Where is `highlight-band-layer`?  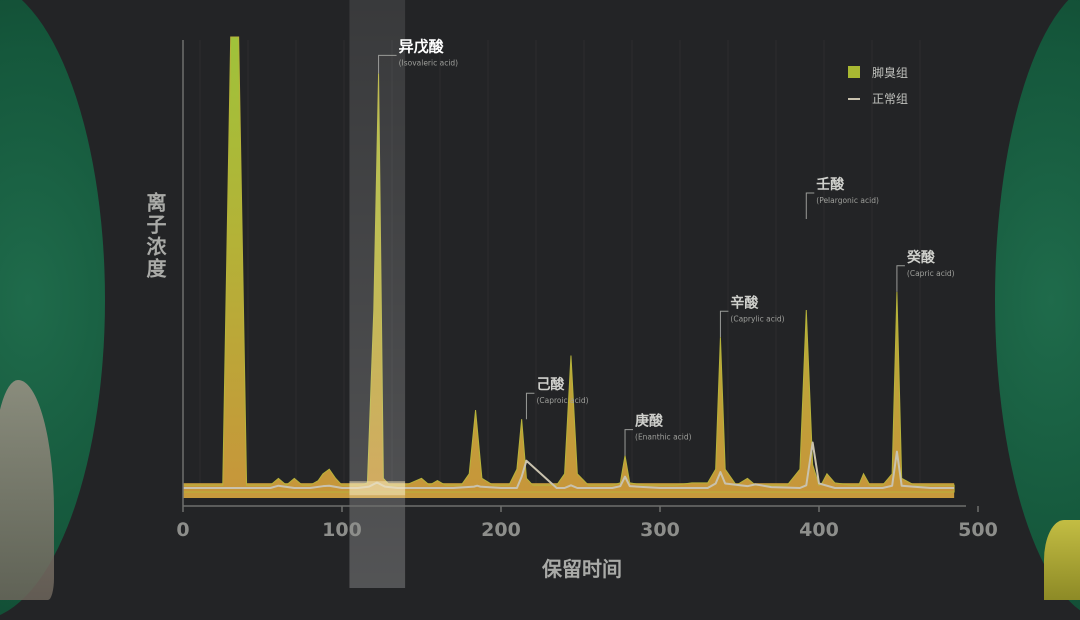
highlight-band-layer is located at coordinates (377, 294).